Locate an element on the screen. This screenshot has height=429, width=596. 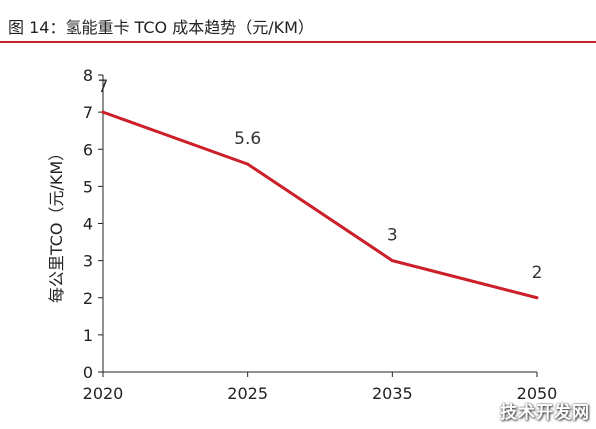
y-axis-title: 每公里TCO（元/KM） is located at coordinates (56, 224).